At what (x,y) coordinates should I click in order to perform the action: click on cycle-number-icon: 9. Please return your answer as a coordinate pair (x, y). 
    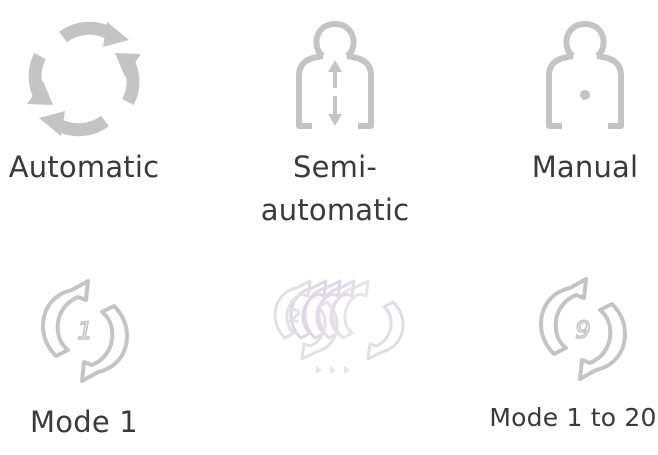
    Looking at the image, I should click on (583, 329).